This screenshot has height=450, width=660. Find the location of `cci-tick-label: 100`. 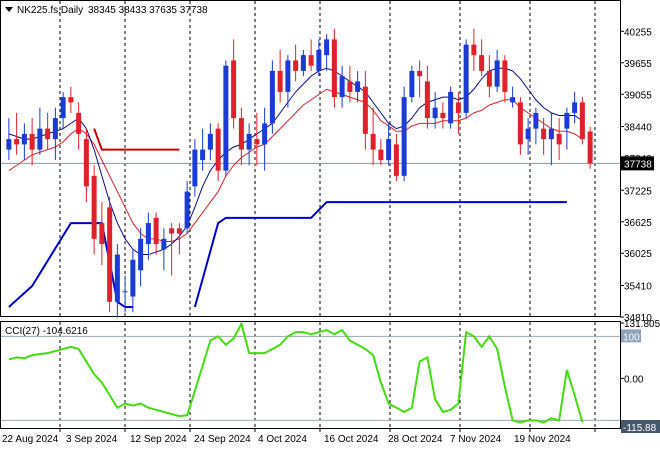

cci-tick-label: 100 is located at coordinates (631, 337).